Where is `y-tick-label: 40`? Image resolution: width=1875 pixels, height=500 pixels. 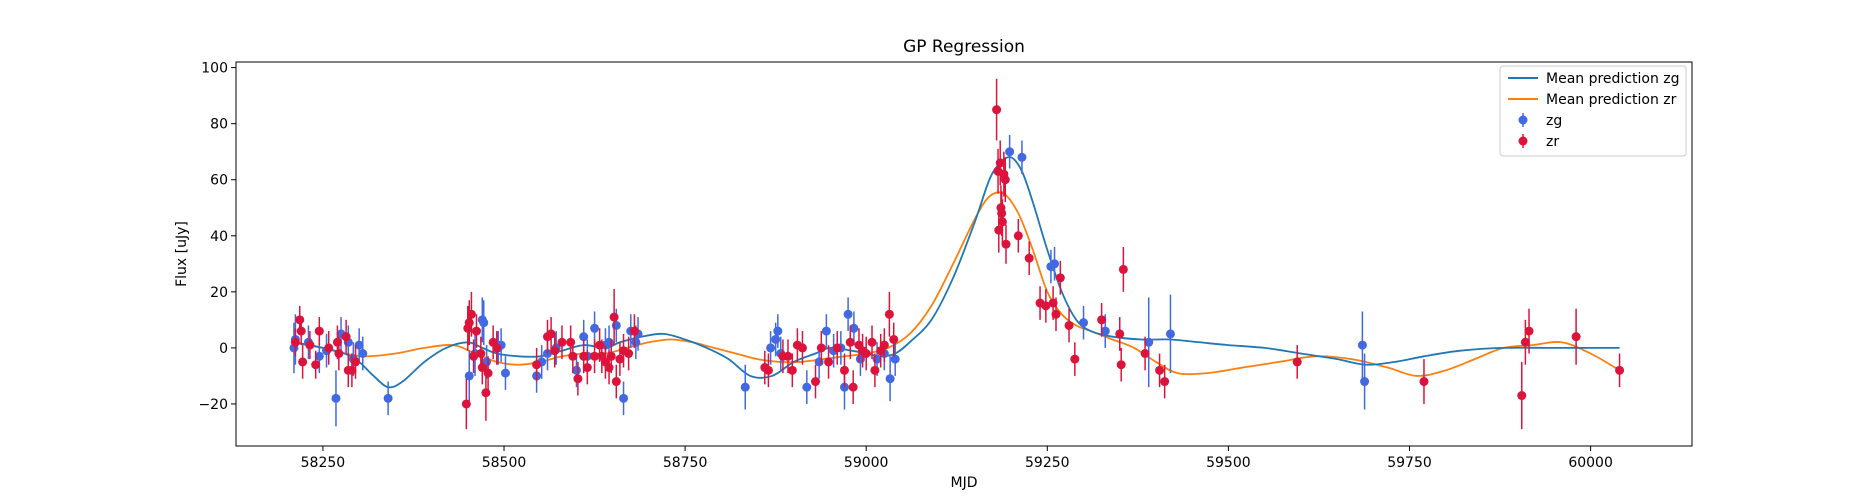 y-tick-label: 40 is located at coordinates (219, 237).